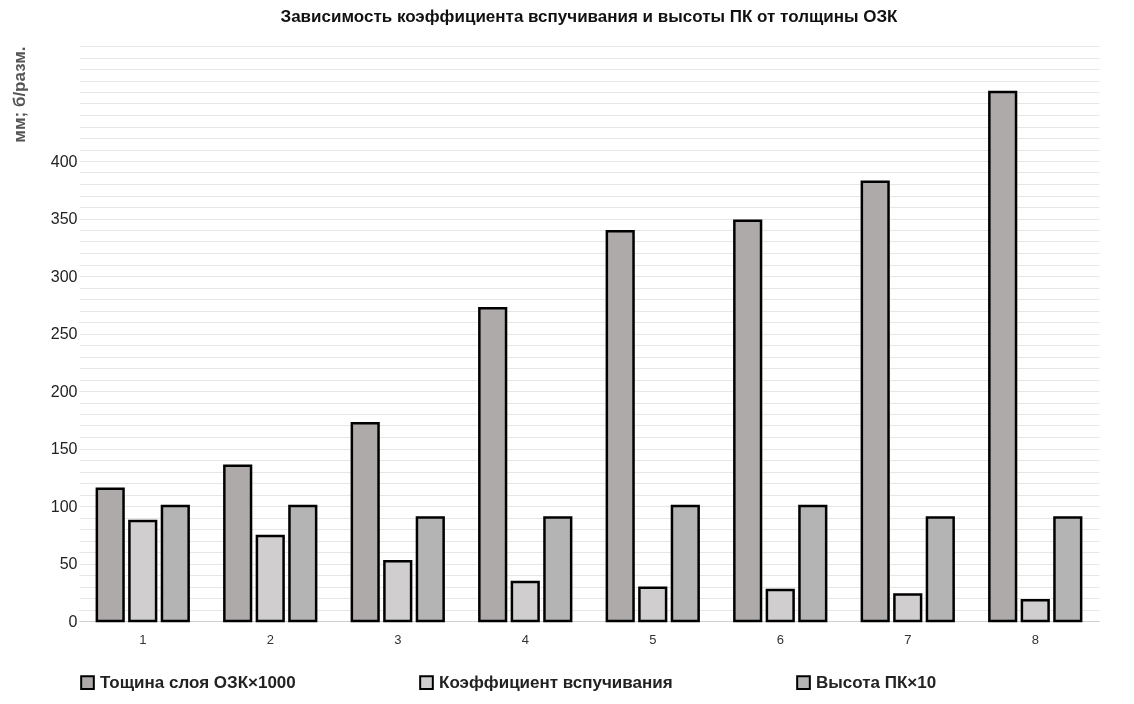  Describe the element at coordinates (876, 682) in the screenshot. I see `legend-label: Высота ПК×10` at that location.